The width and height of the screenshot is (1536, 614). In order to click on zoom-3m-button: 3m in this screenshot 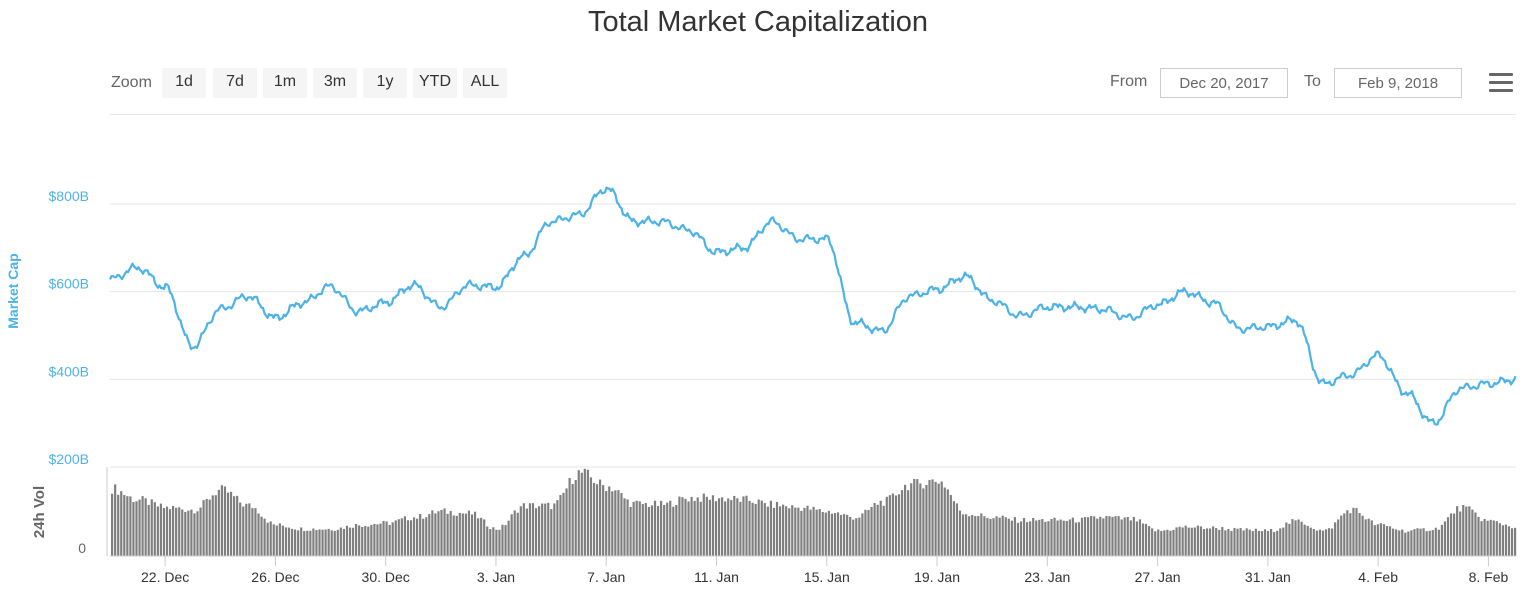, I will do `click(335, 83)`.